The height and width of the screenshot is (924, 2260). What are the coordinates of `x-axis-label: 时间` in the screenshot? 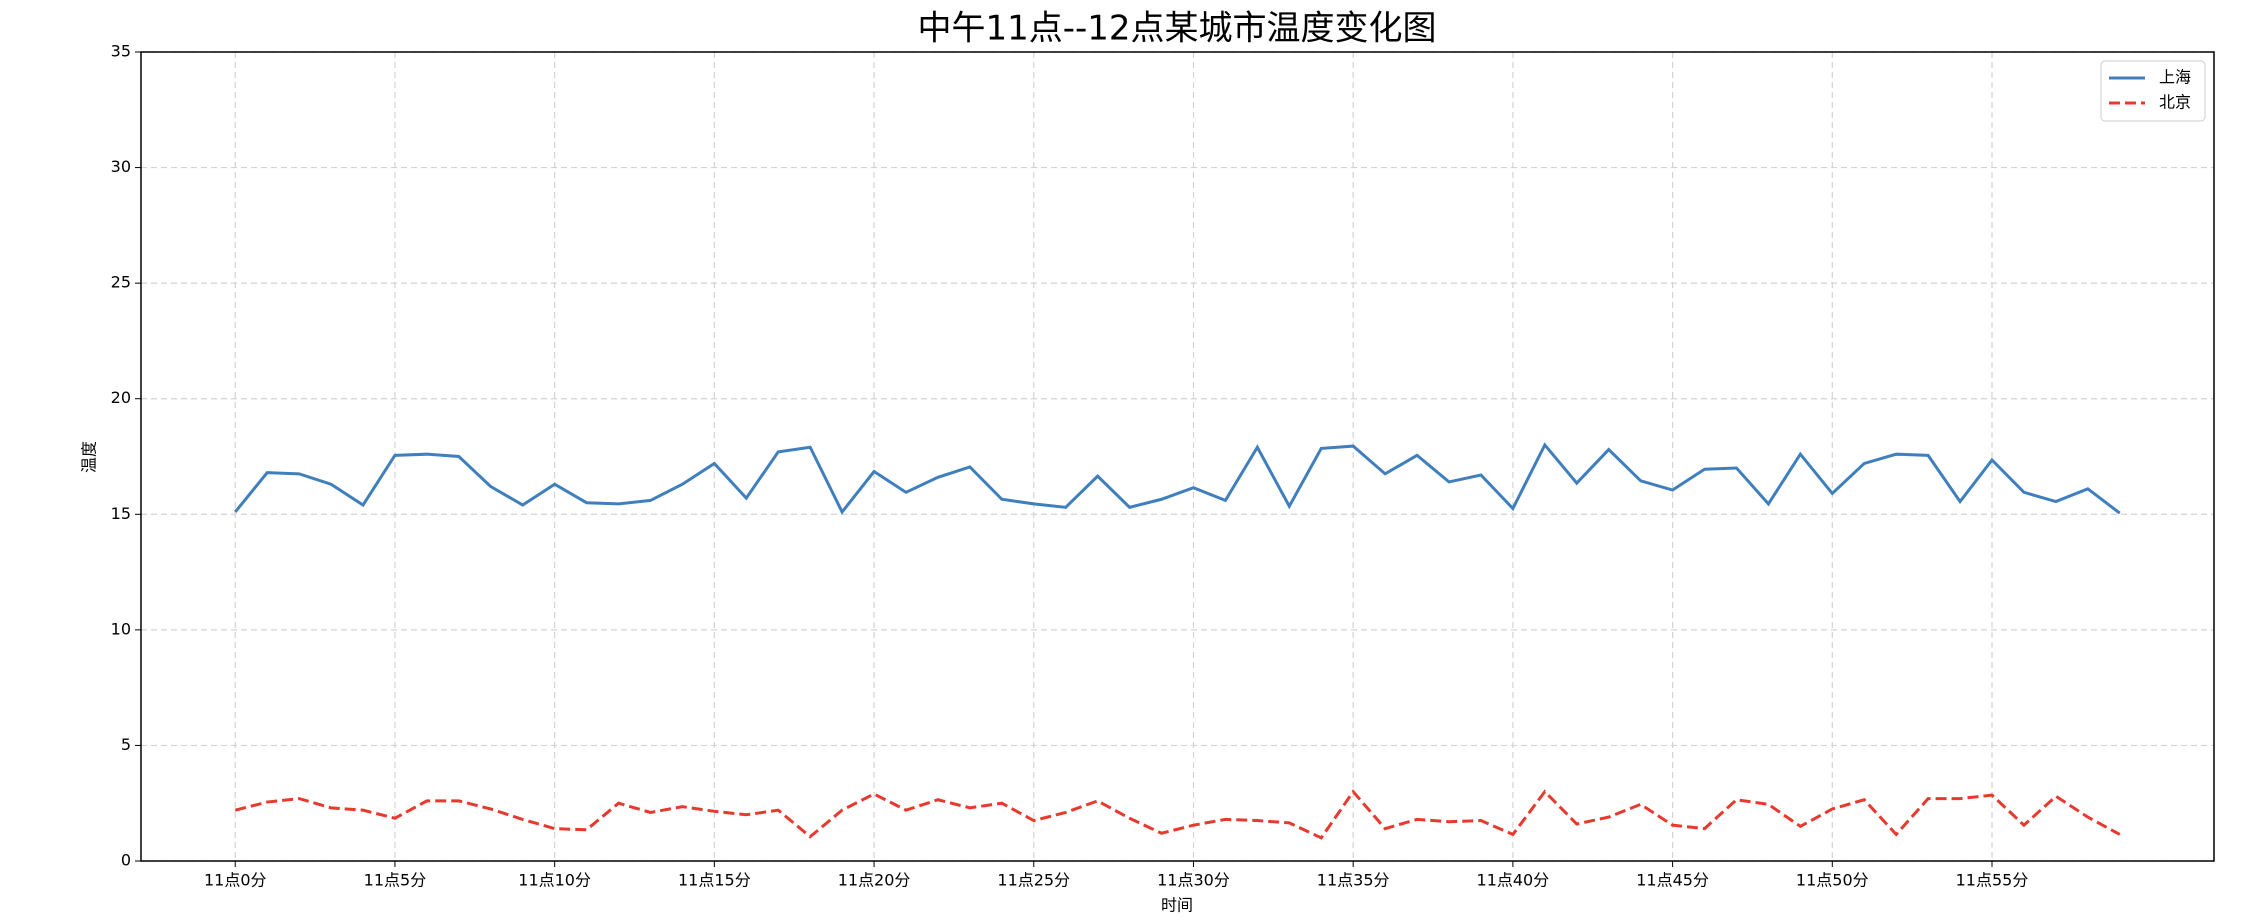 It's located at (1177, 905).